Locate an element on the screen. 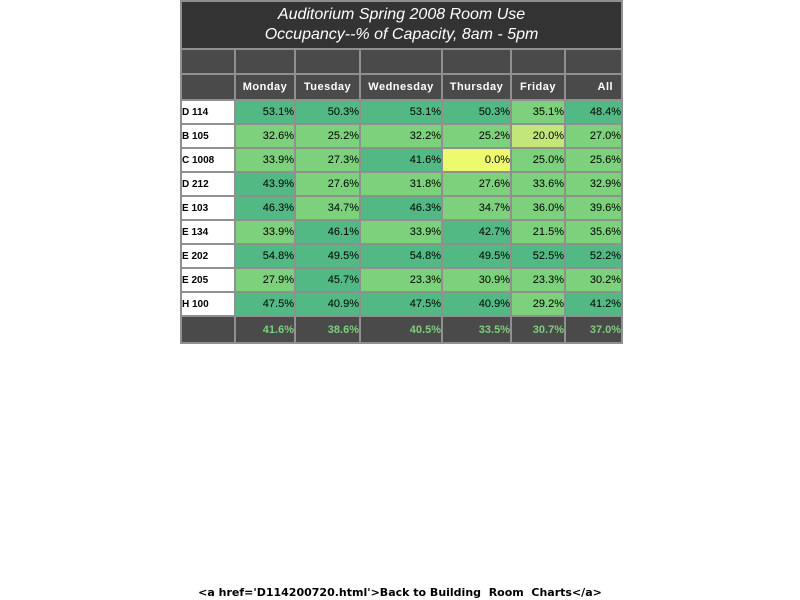 This screenshot has width=800, height=600. totals-corner-cell is located at coordinates (208, 329).